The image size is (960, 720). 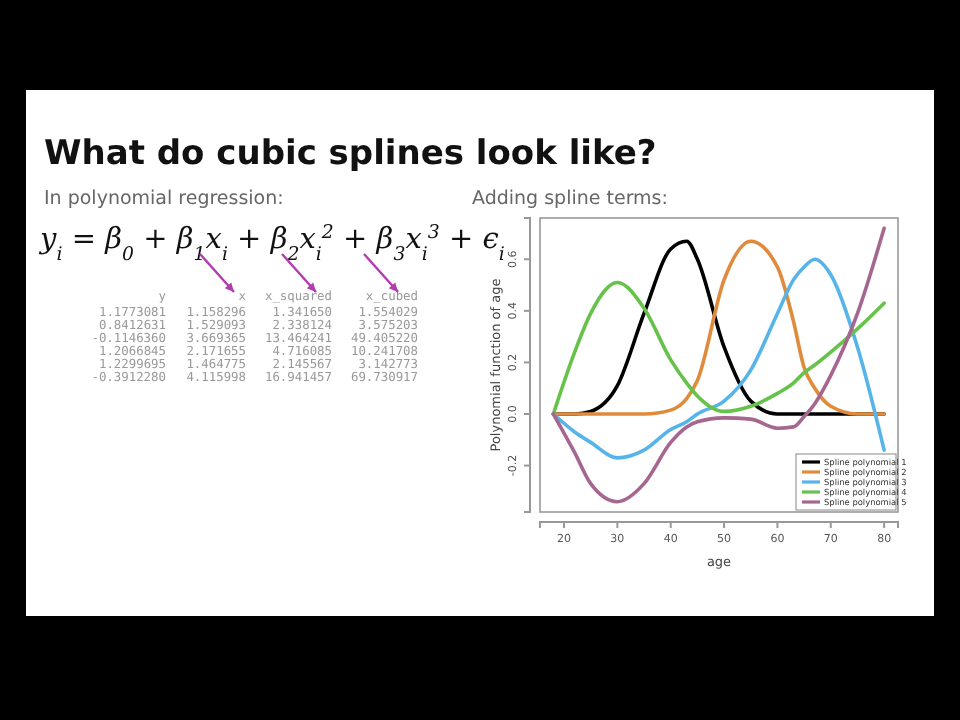 I want to click on text: Adding spline terms:, so click(x=570, y=199).